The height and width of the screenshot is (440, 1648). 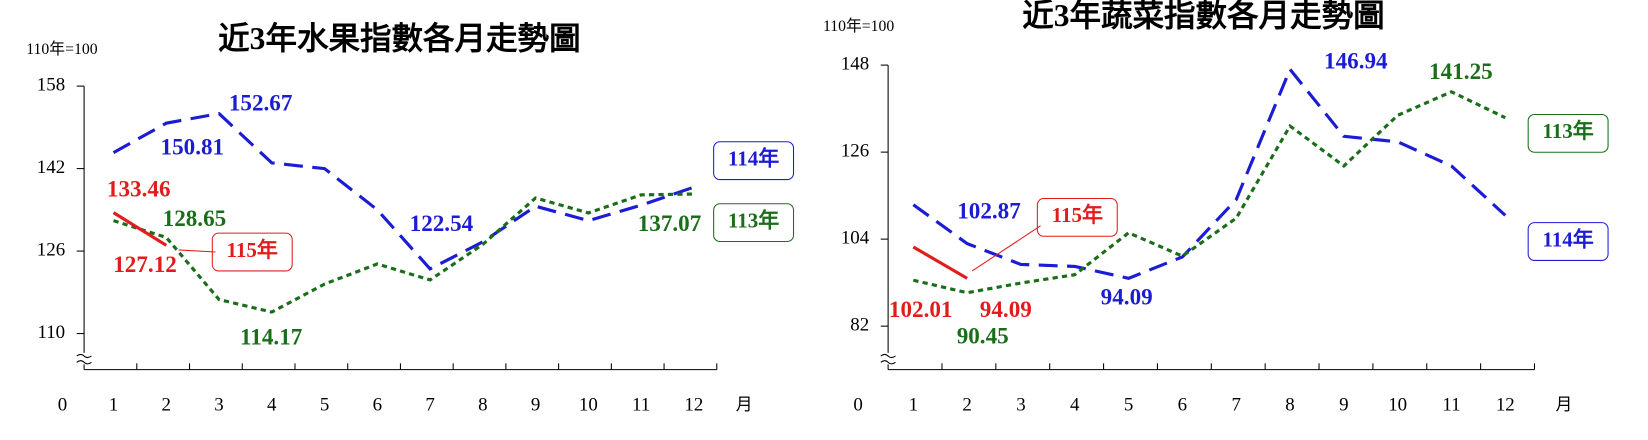 What do you see at coordinates (442, 223) in the screenshot?
I see `data-label: 122.54` at bounding box center [442, 223].